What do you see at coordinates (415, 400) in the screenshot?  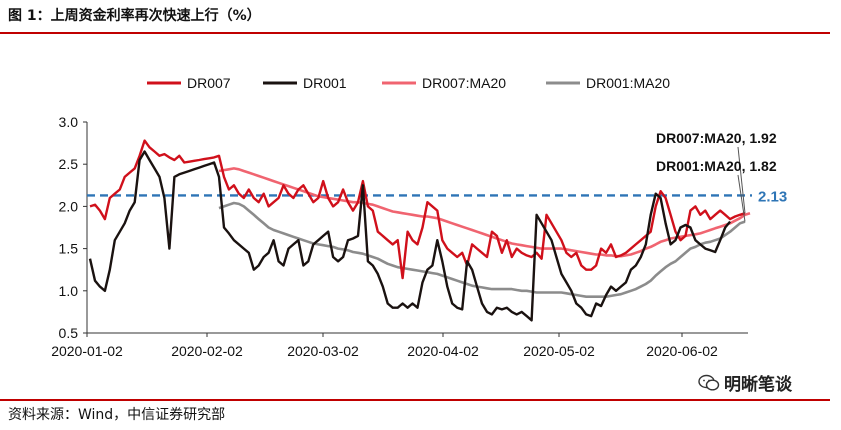 I see `source-rule` at bounding box center [415, 400].